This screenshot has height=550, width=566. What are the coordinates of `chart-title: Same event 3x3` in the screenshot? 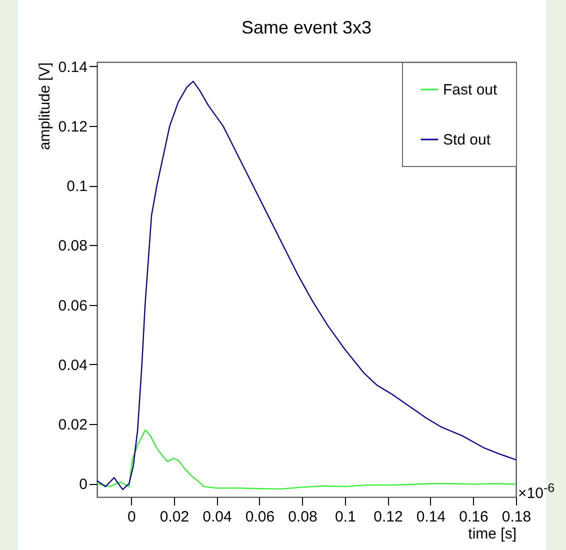 It's located at (306, 27).